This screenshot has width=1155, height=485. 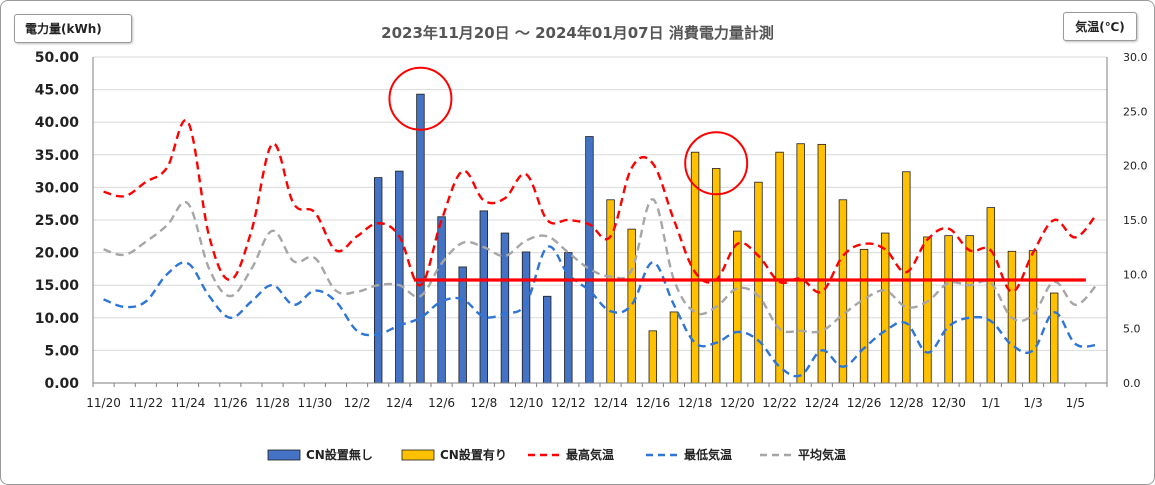 What do you see at coordinates (57, 286) in the screenshot?
I see `y-left-tick-label: 15.00` at bounding box center [57, 286].